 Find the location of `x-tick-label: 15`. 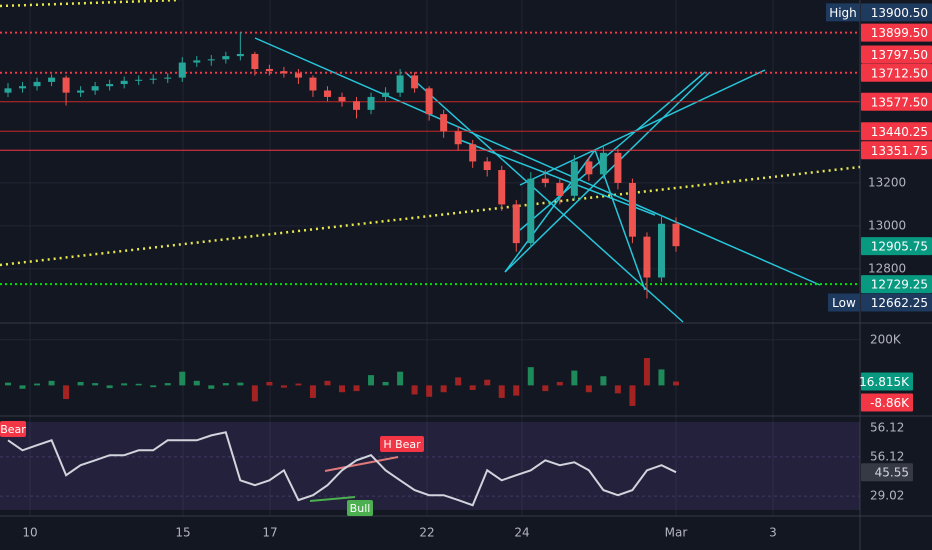

x-tick-label: 15 is located at coordinates (182, 533).